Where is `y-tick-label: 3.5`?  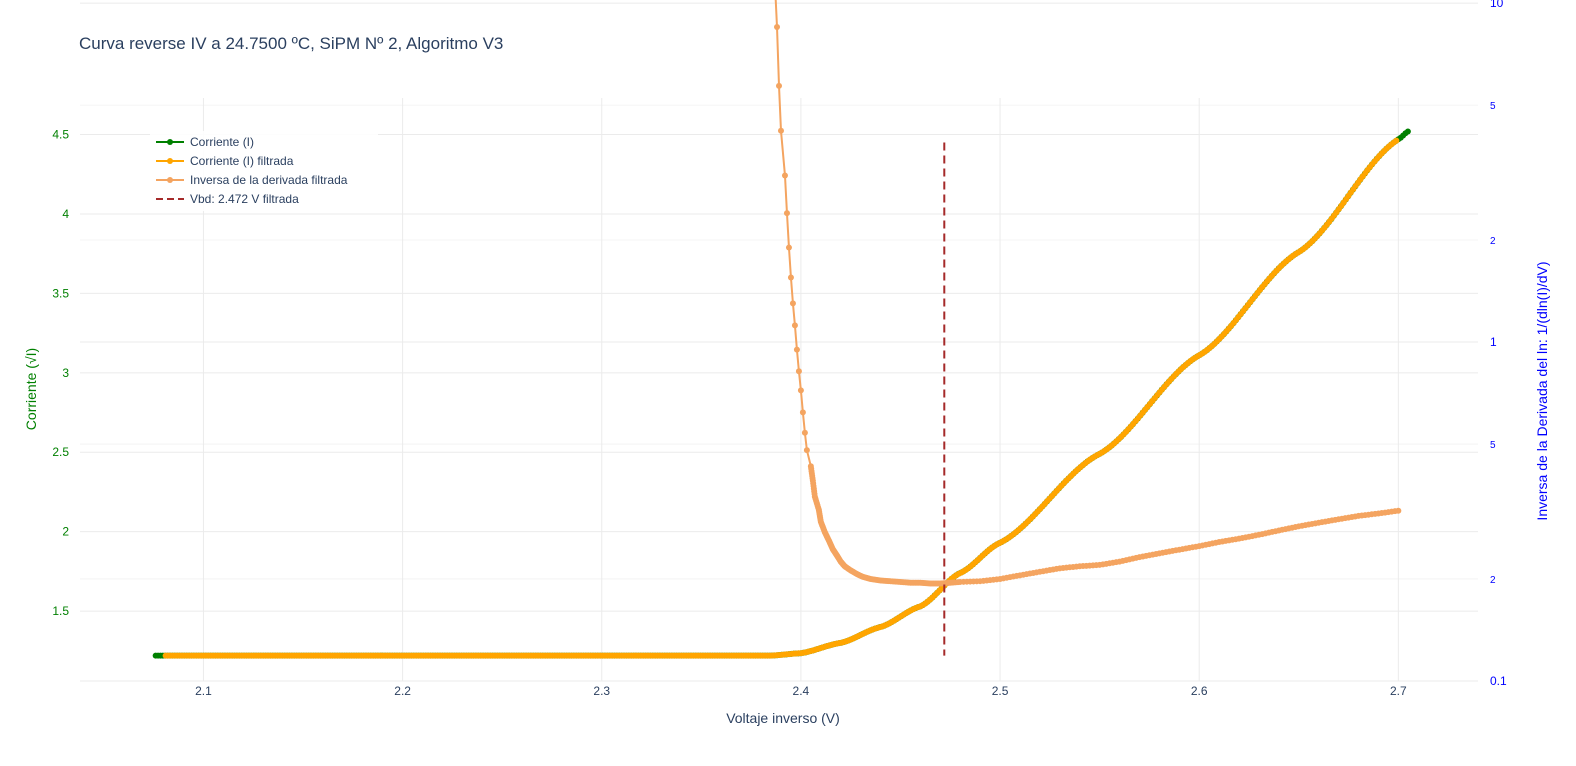 y-tick-label: 3.5 is located at coordinates (60, 293).